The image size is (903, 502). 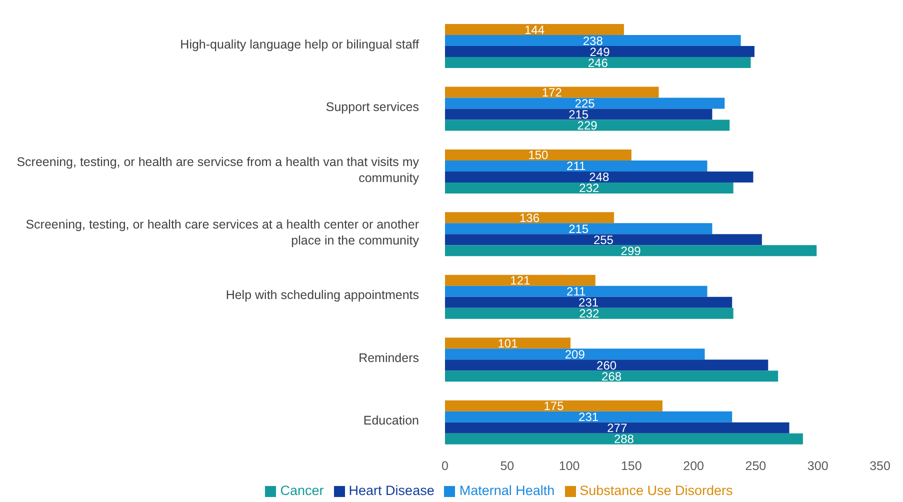 I want to click on legend-label: Cancer, so click(x=302, y=490).